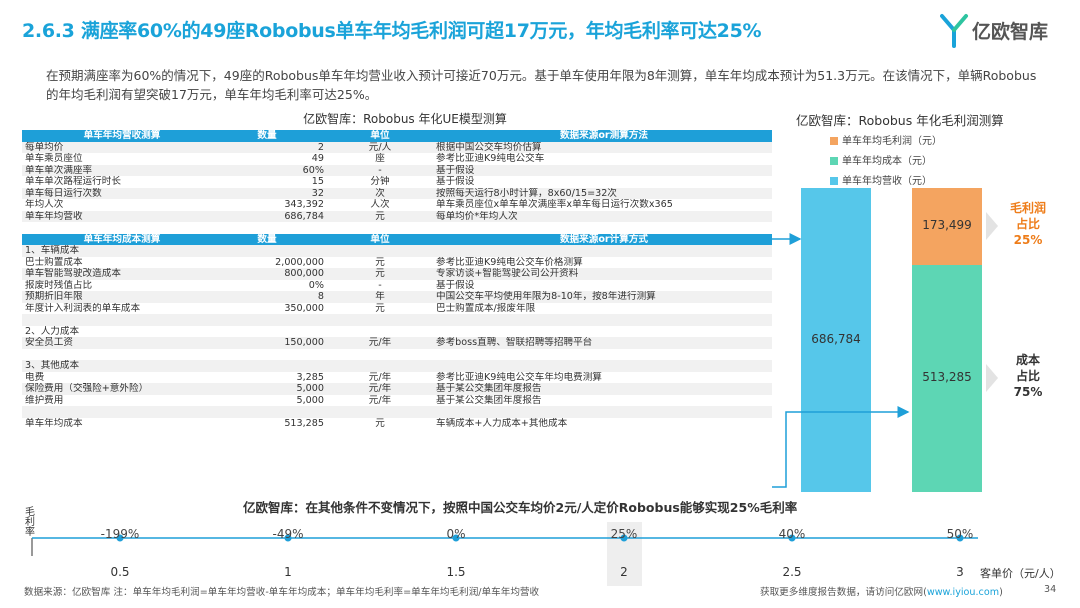 The height and width of the screenshot is (608, 1080). What do you see at coordinates (992, 378) in the screenshot?
I see `cost-chevron-icon` at bounding box center [992, 378].